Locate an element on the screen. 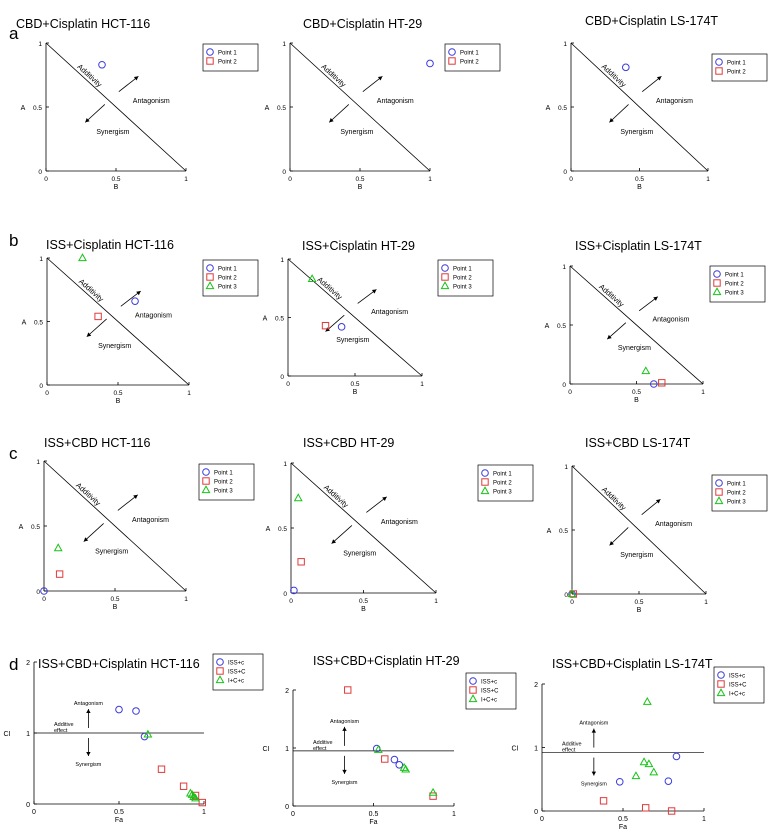  legend-label: ISS+C is located at coordinates (237, 673).